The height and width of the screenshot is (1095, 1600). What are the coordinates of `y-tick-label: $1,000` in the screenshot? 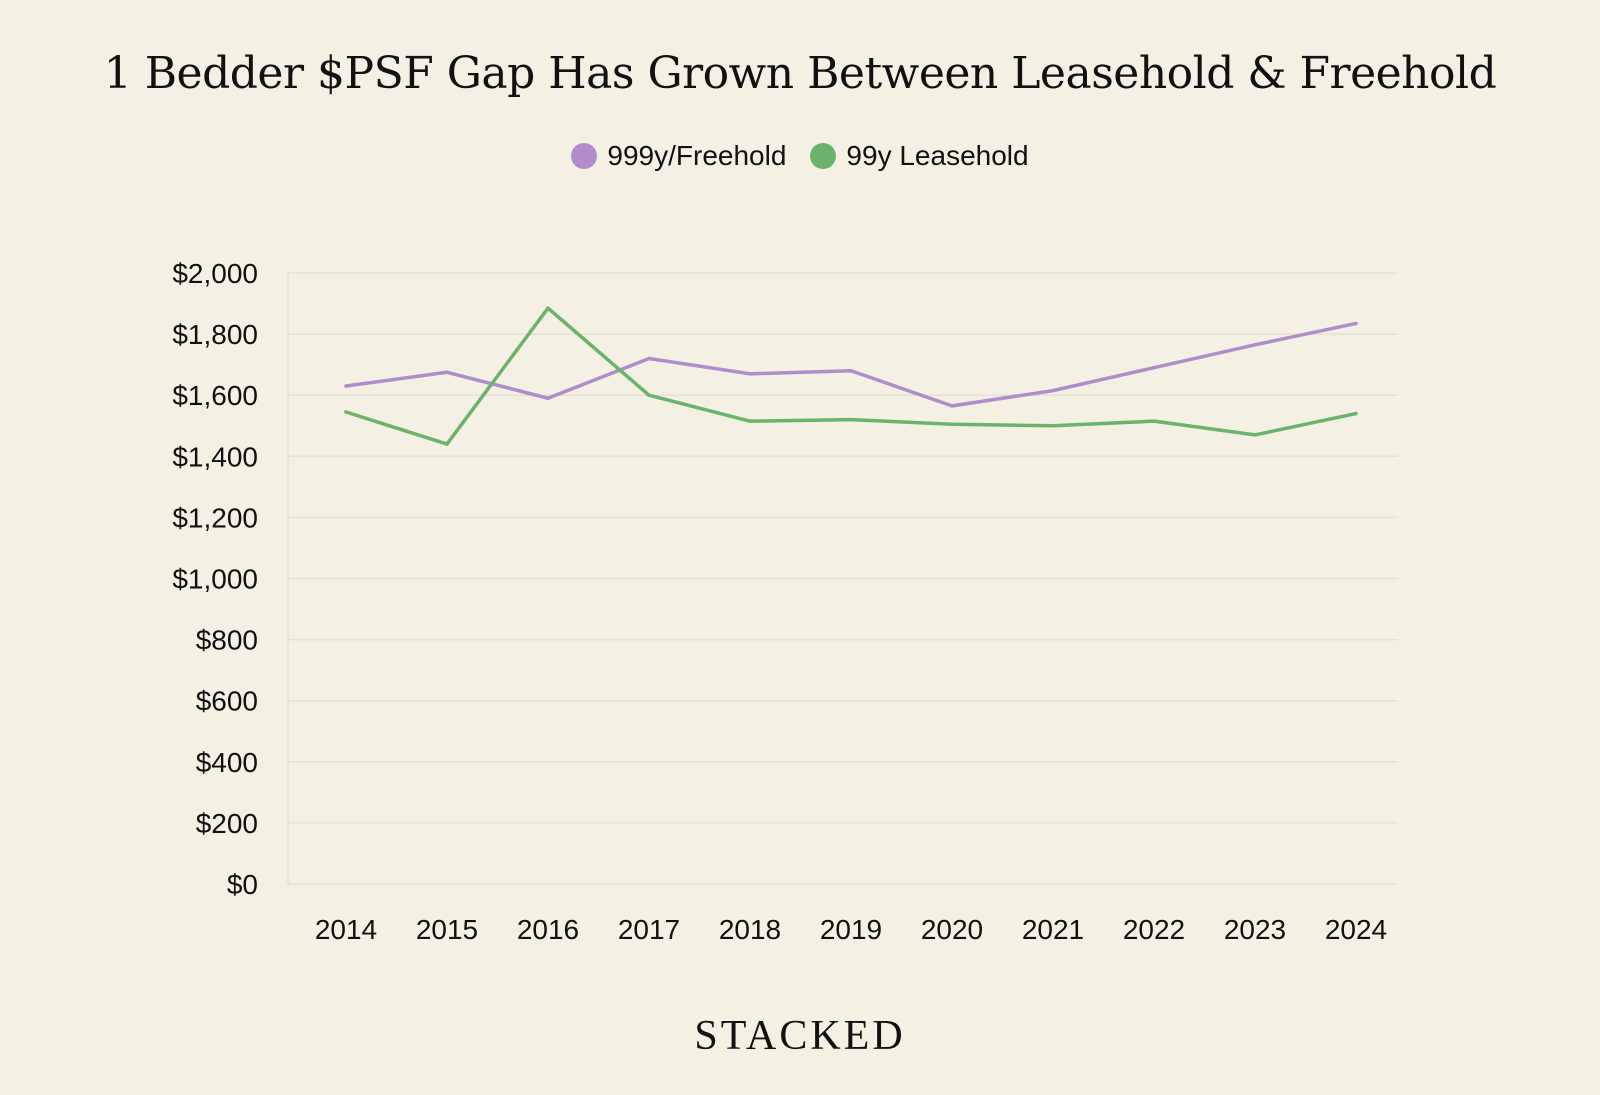 It's located at (215, 579).